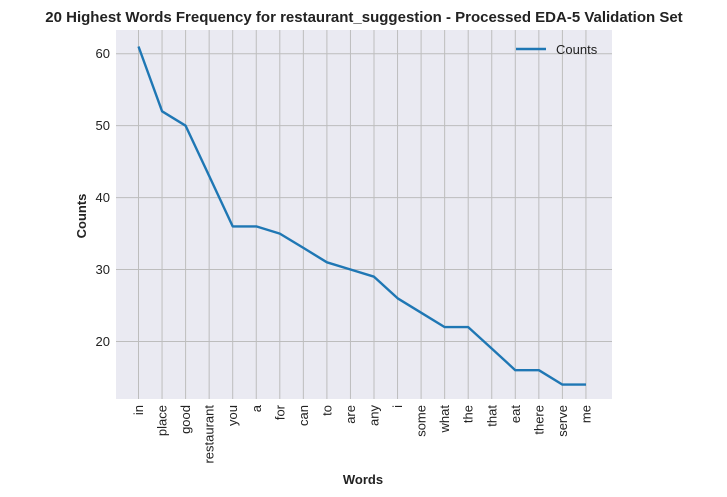  Describe the element at coordinates (515, 414) in the screenshot. I see `x-tick-label: eat` at that location.